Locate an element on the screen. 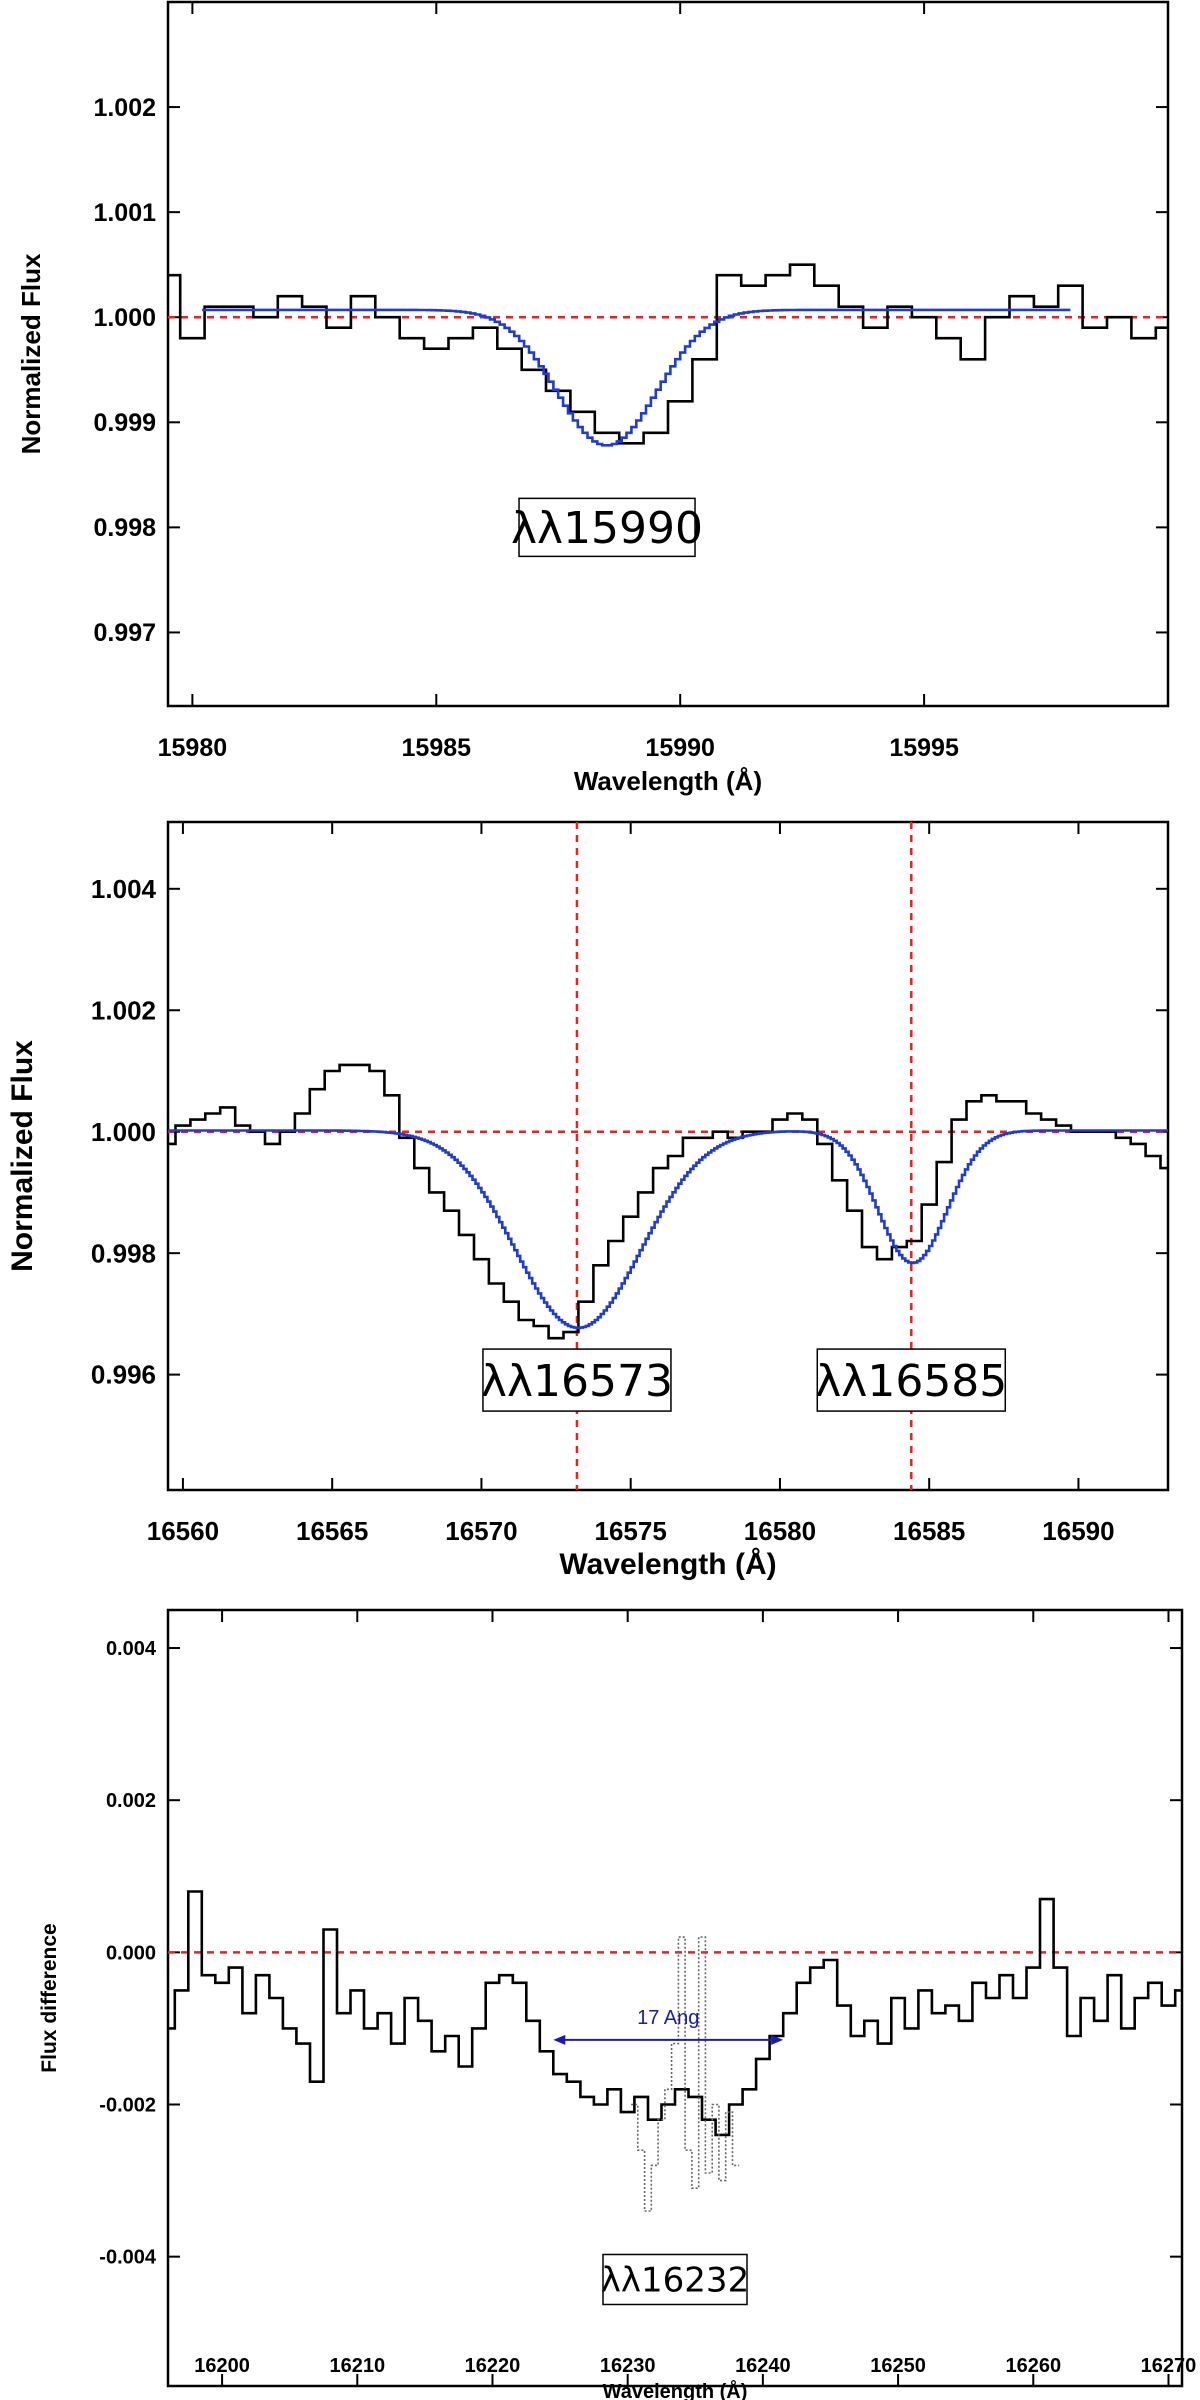 The width and height of the screenshot is (1200, 2400). line-label-text: λλ16573 is located at coordinates (577, 1381).